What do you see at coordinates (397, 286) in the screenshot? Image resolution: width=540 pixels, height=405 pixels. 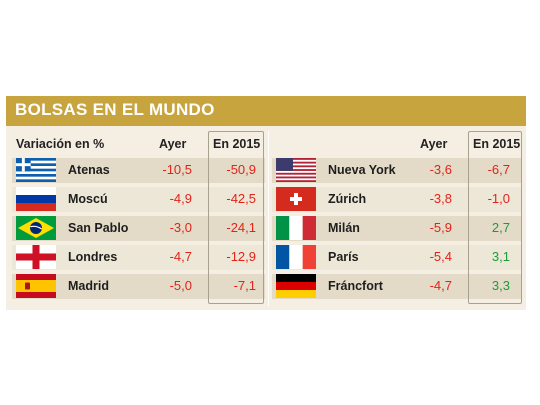 I see `table-row: Fráncfort -4,7 3,3` at bounding box center [397, 286].